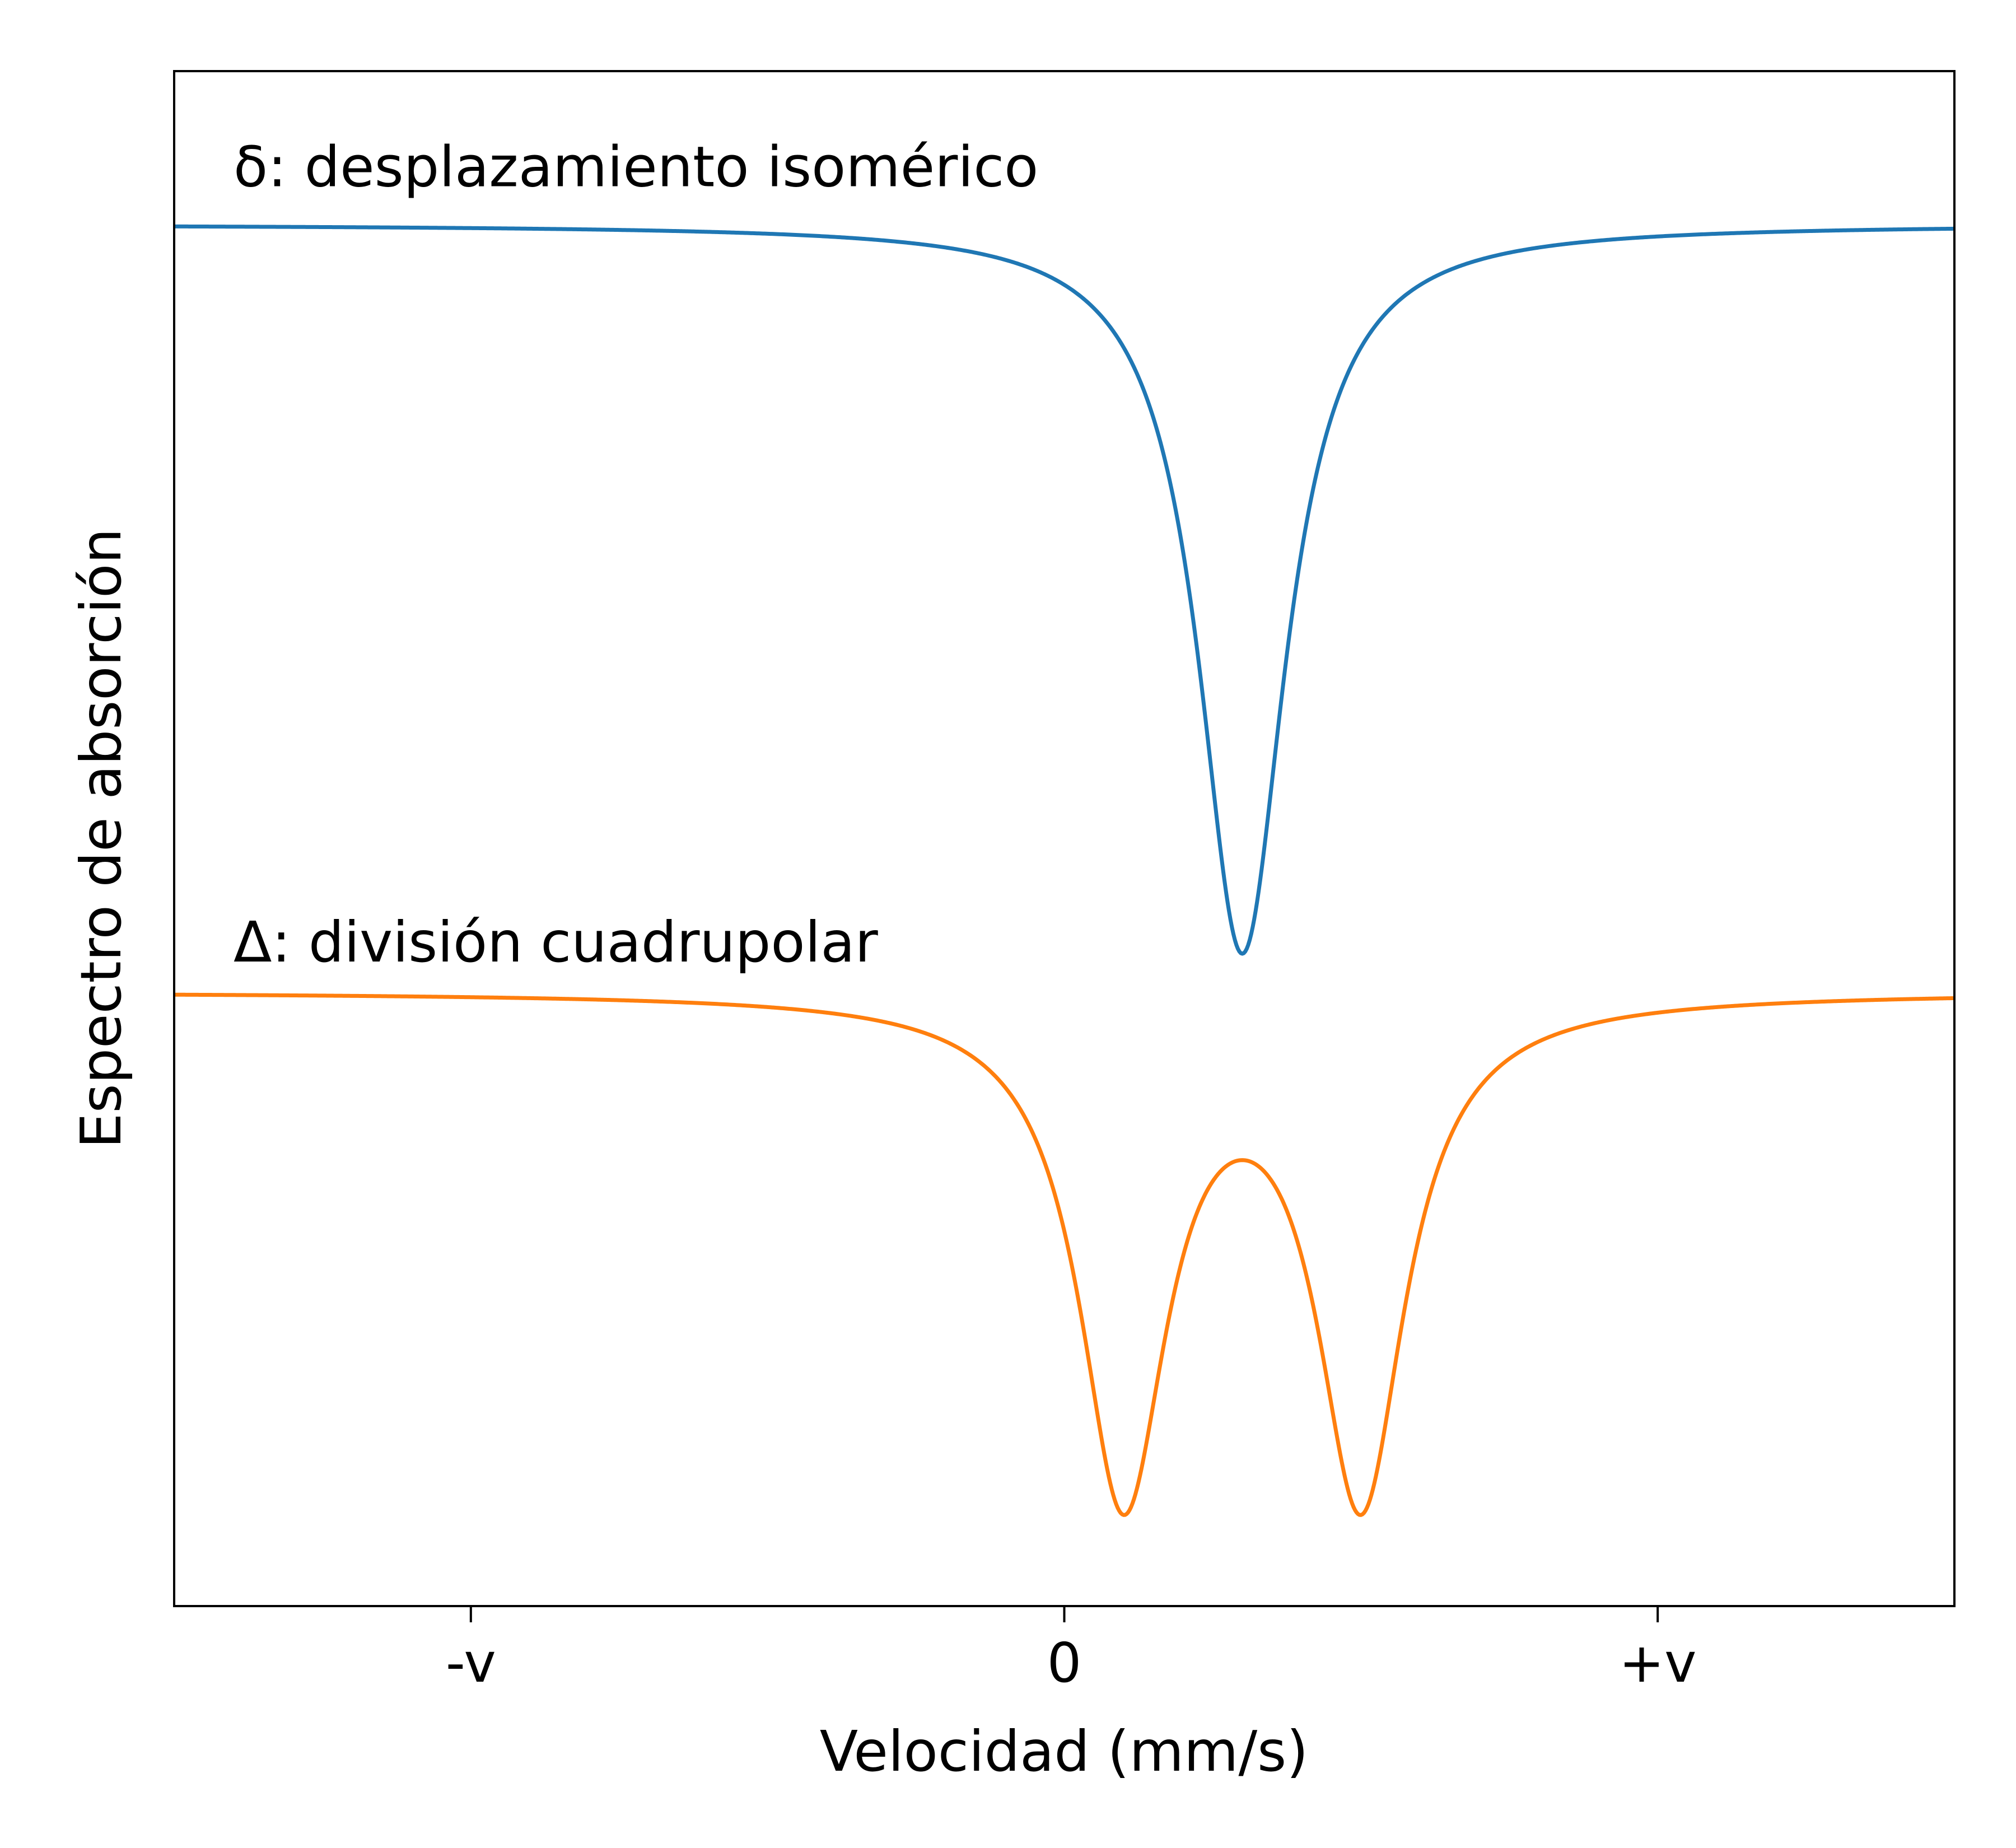 The width and height of the screenshot is (2016, 1848). What do you see at coordinates (636, 167) in the screenshot?
I see `annotation-isomer-shift: δ: desplazamiento isomérico` at bounding box center [636, 167].